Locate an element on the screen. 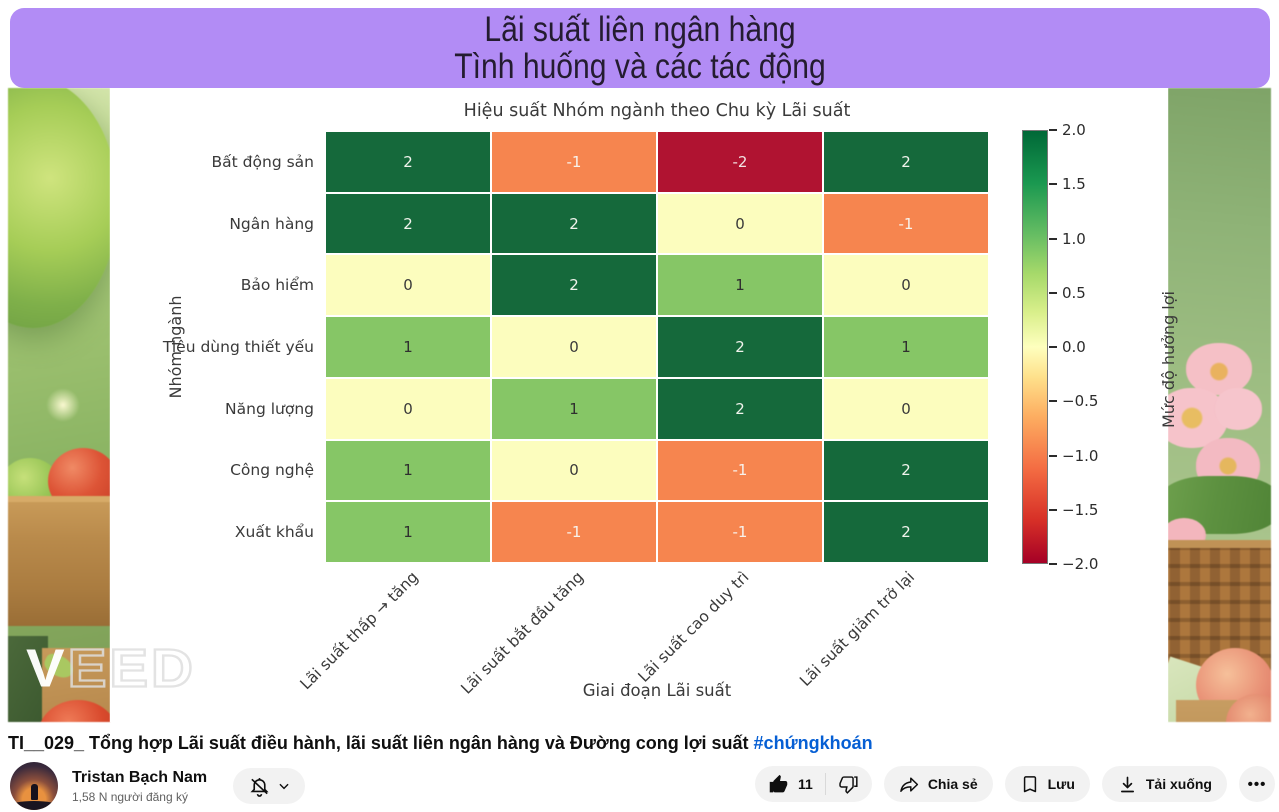 This screenshot has height=812, width=1279. like-button: 11 is located at coordinates (790, 784).